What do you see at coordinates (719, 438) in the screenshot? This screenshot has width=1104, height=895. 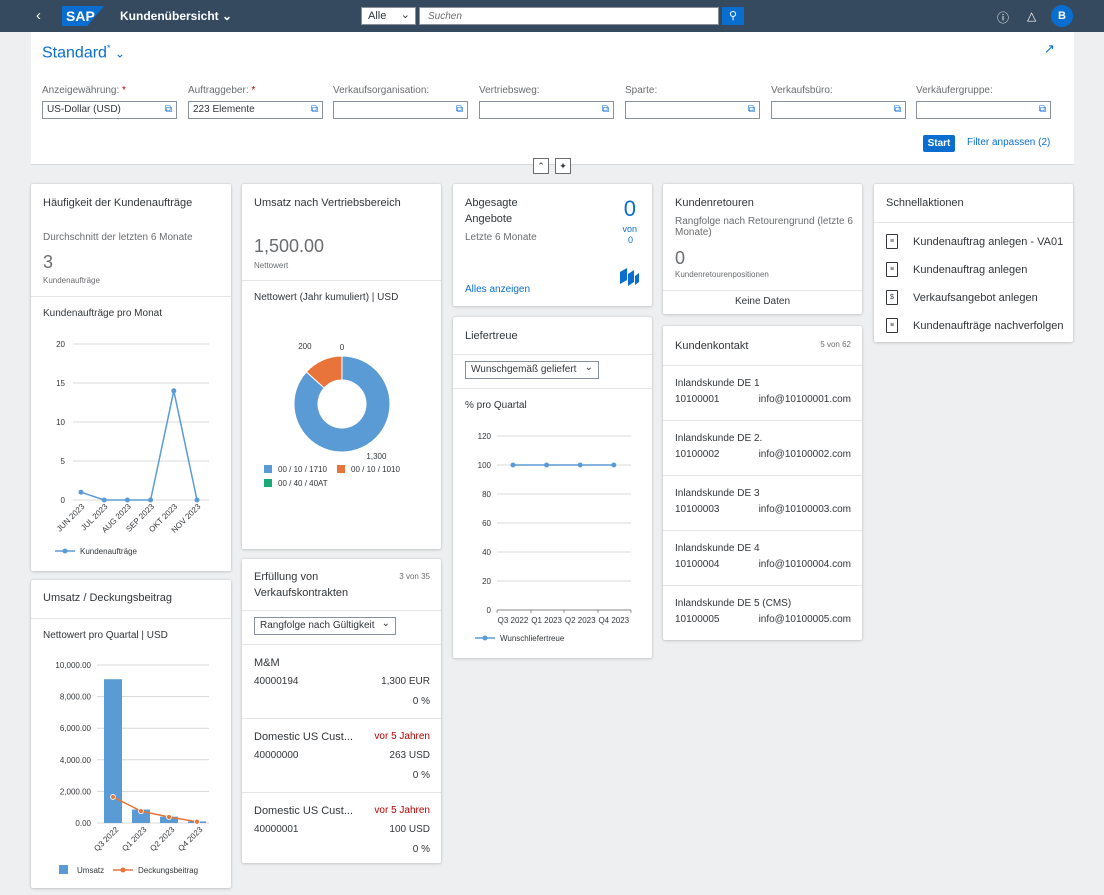 I see `contact-name: Inlandskunde DE 2.` at bounding box center [719, 438].